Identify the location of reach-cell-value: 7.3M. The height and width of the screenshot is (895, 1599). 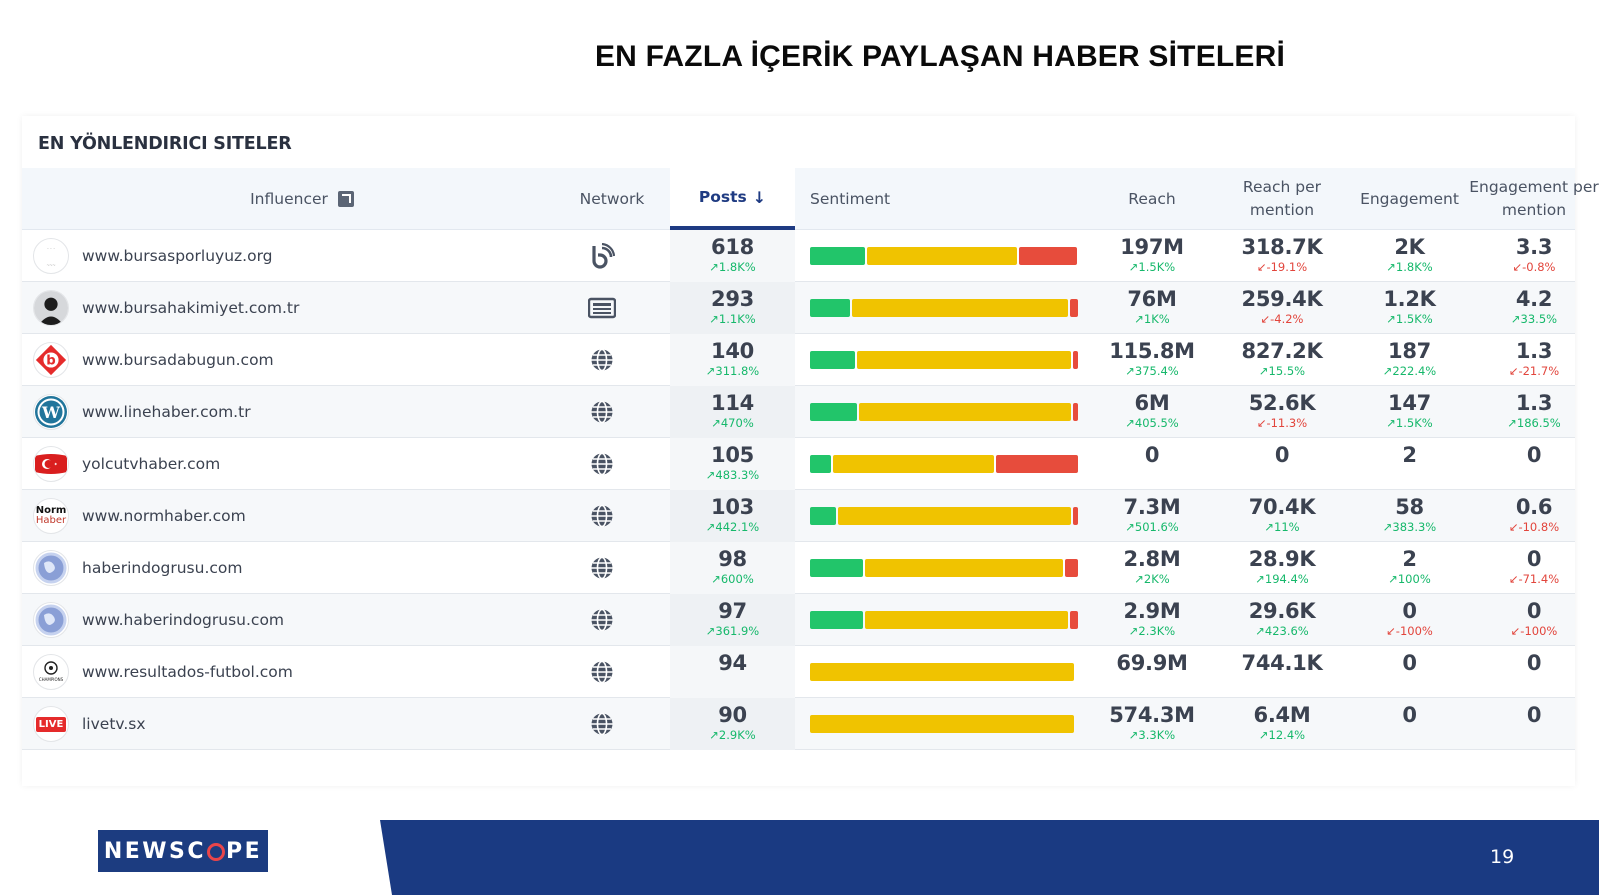
(1152, 507).